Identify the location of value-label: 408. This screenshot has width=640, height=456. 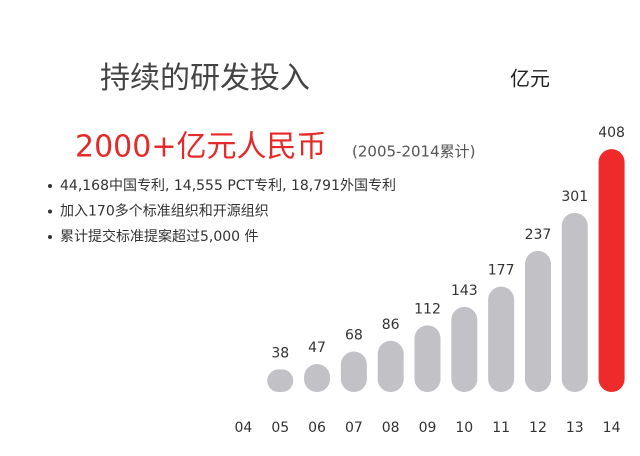
(611, 133).